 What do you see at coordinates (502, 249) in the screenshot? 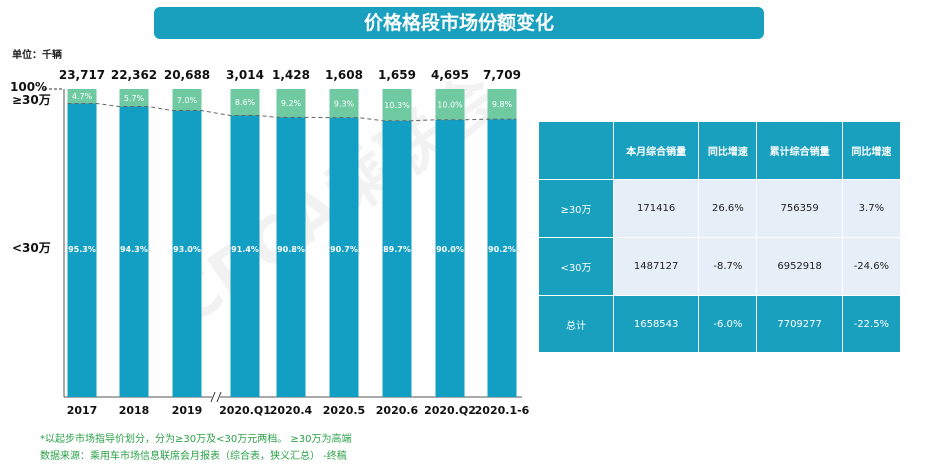
I see `data-label-low: 90.2%` at bounding box center [502, 249].